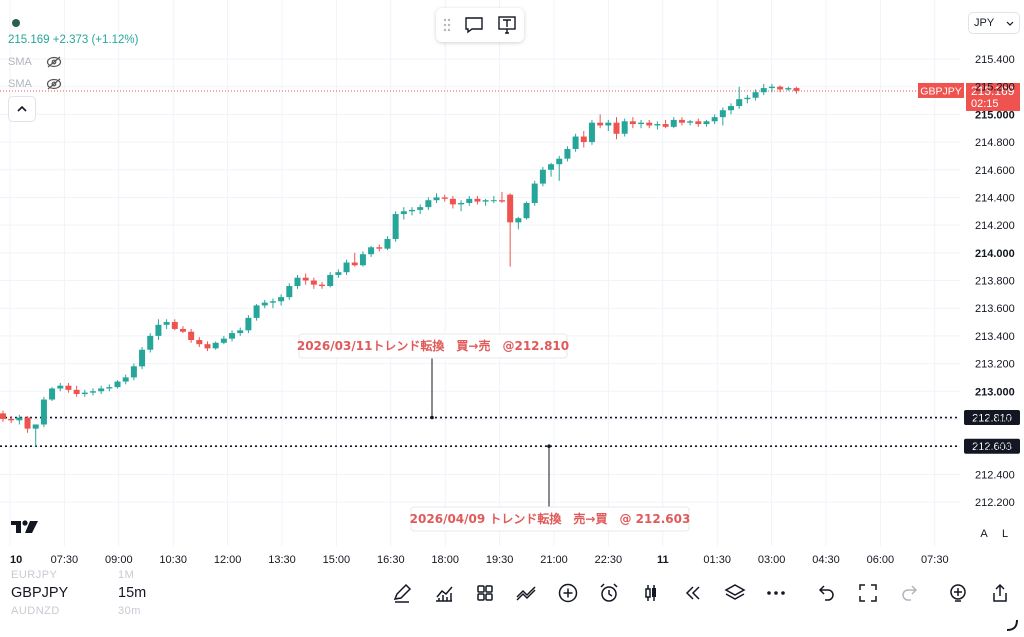 The width and height of the screenshot is (1024, 637). What do you see at coordinates (507, 25) in the screenshot?
I see `text-note-icon` at bounding box center [507, 25].